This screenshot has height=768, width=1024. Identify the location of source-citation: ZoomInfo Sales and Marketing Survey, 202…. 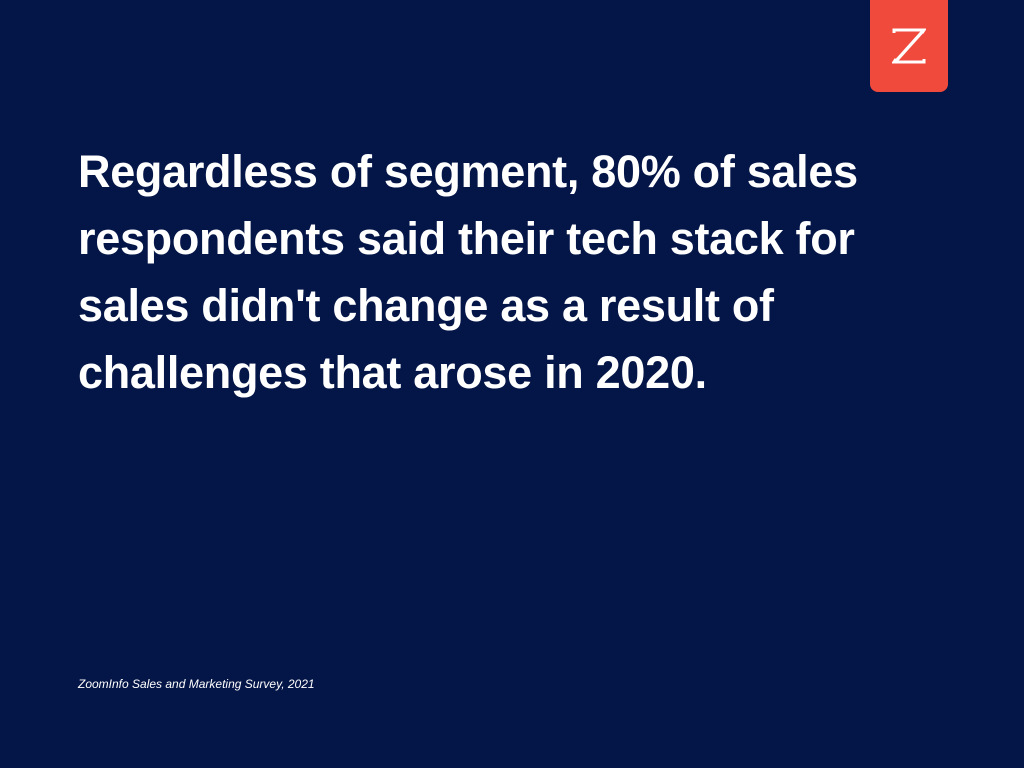
(196, 684).